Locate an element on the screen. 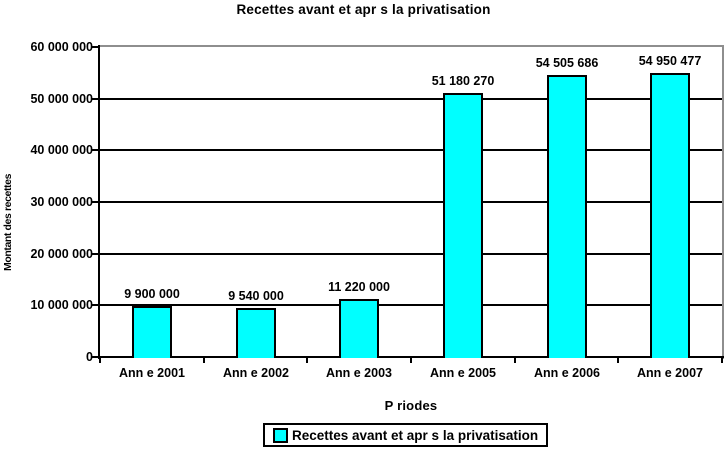 The width and height of the screenshot is (727, 449). y-tick-label: 50 000 000 is located at coordinates (61, 99).